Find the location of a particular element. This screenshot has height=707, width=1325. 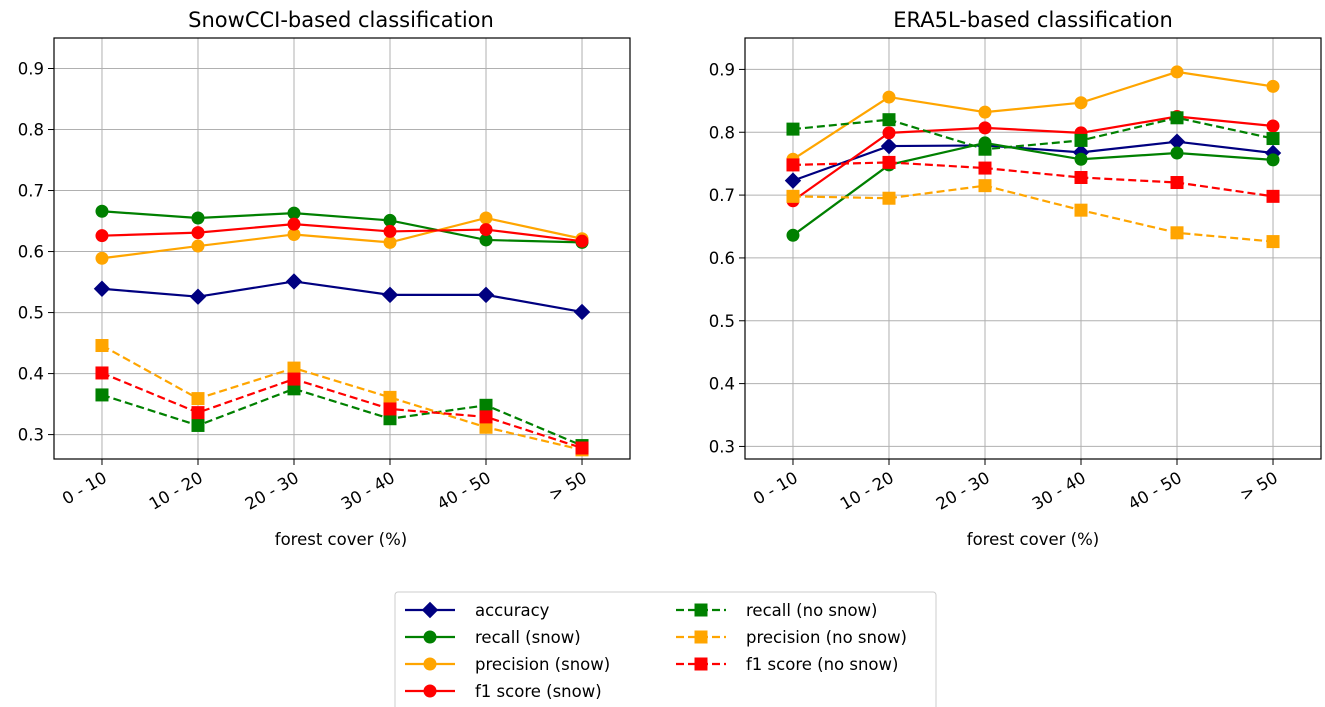

series-precision-no-snow is located at coordinates (1033, 214).